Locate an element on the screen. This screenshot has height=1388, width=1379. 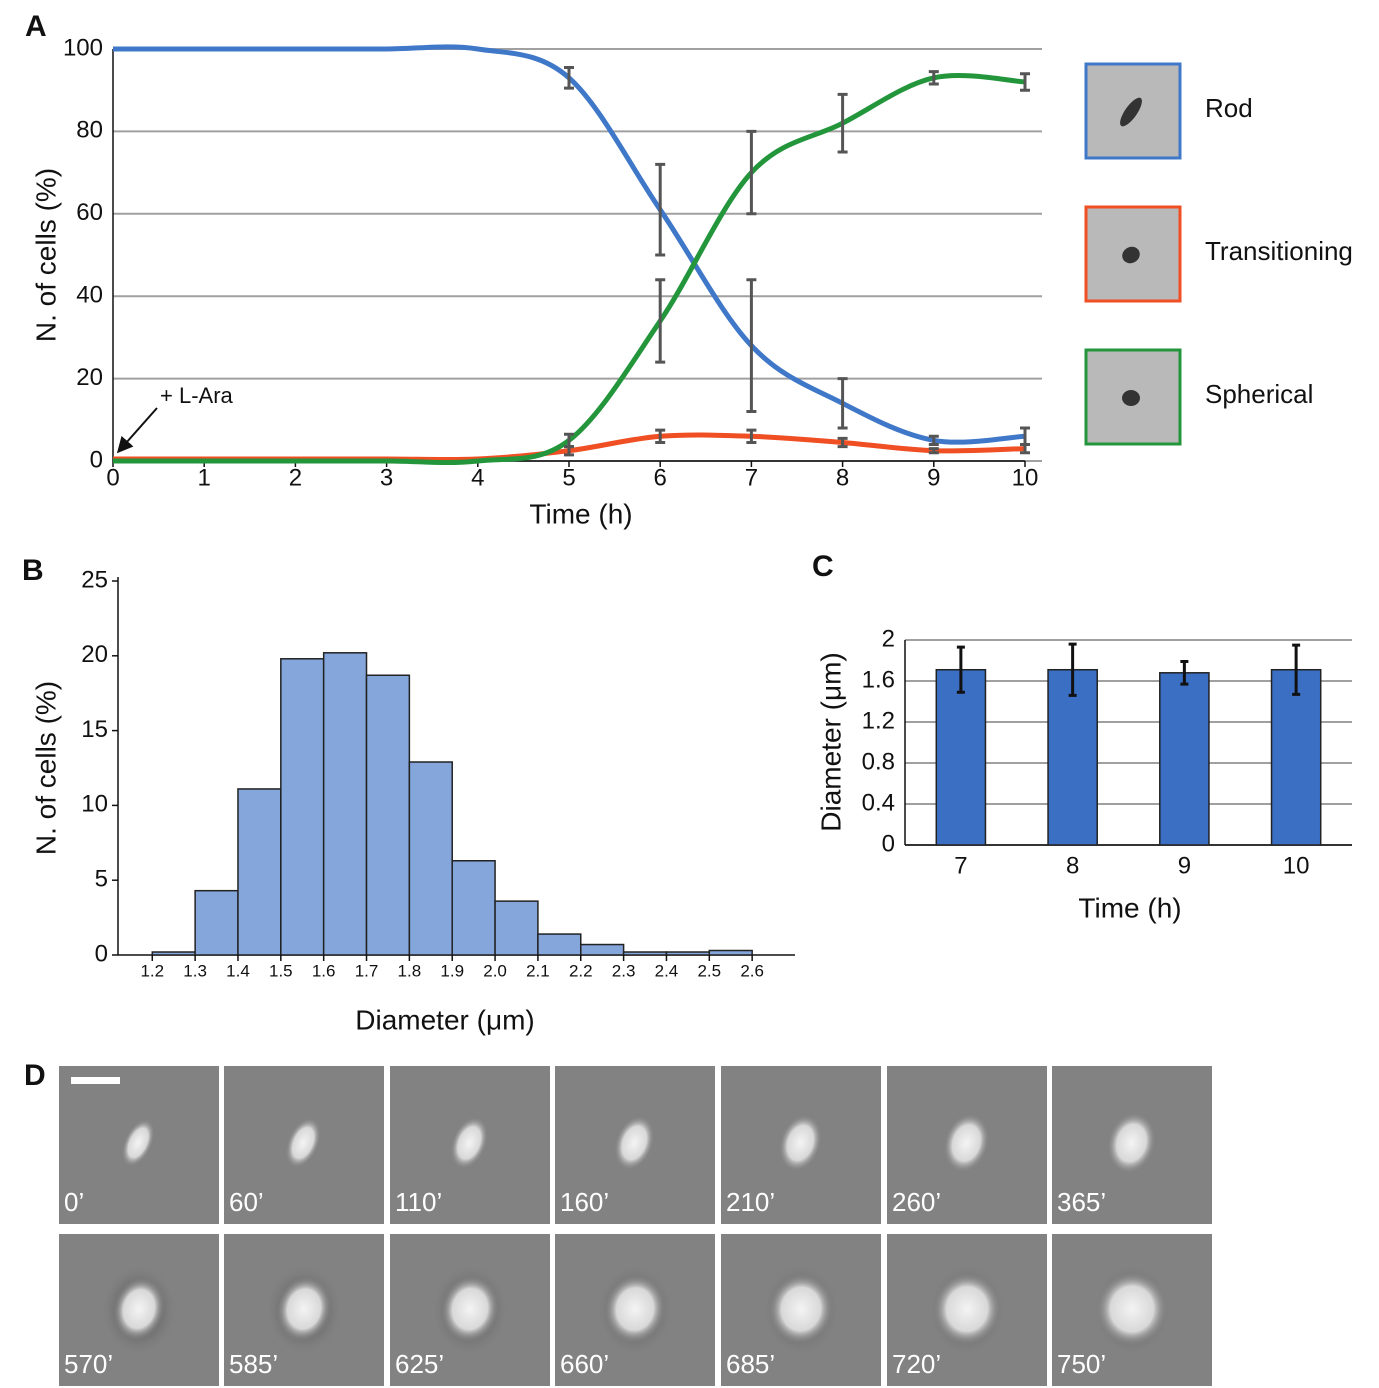
legend-label: Spherical is located at coordinates (1259, 394).